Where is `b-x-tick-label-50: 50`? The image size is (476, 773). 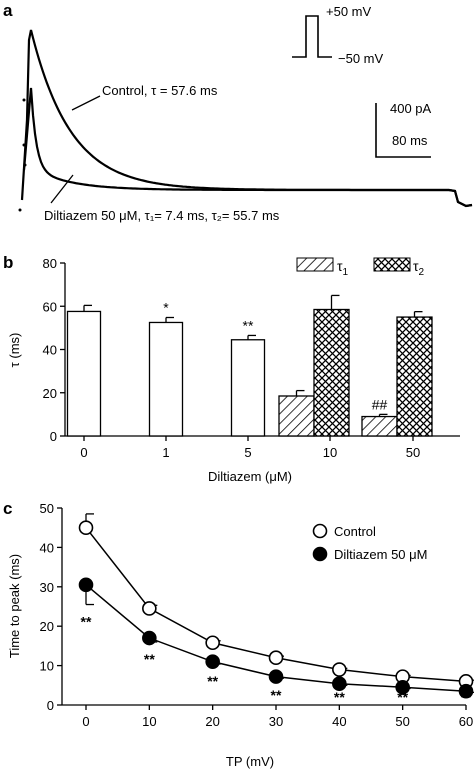 b-x-tick-label-50: 50 is located at coordinates (413, 452).